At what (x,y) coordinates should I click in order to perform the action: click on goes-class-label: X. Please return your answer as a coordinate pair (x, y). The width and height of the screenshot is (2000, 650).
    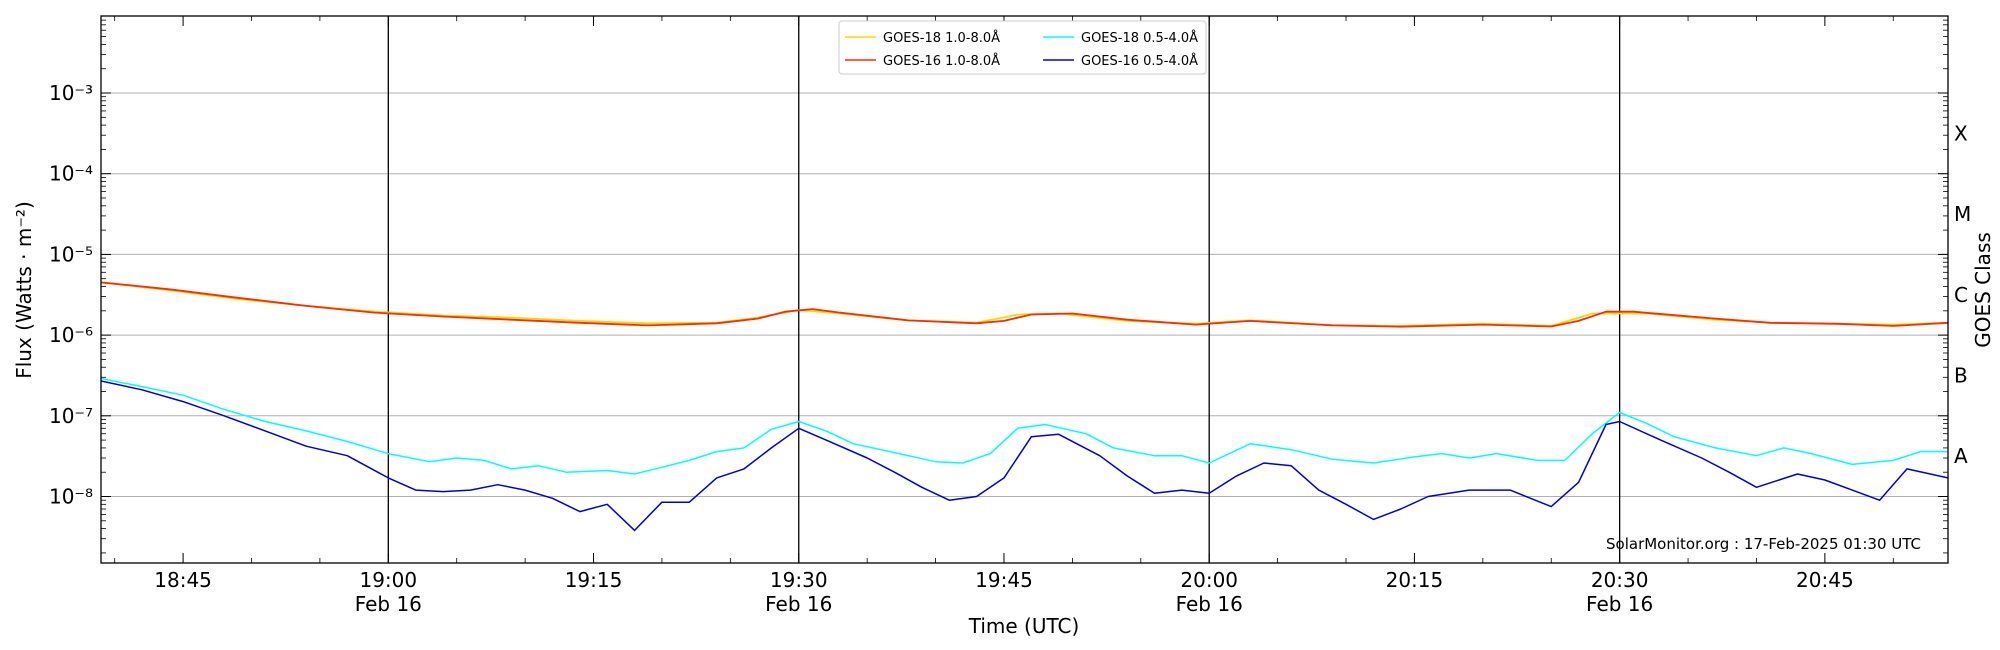
    Looking at the image, I should click on (1961, 133).